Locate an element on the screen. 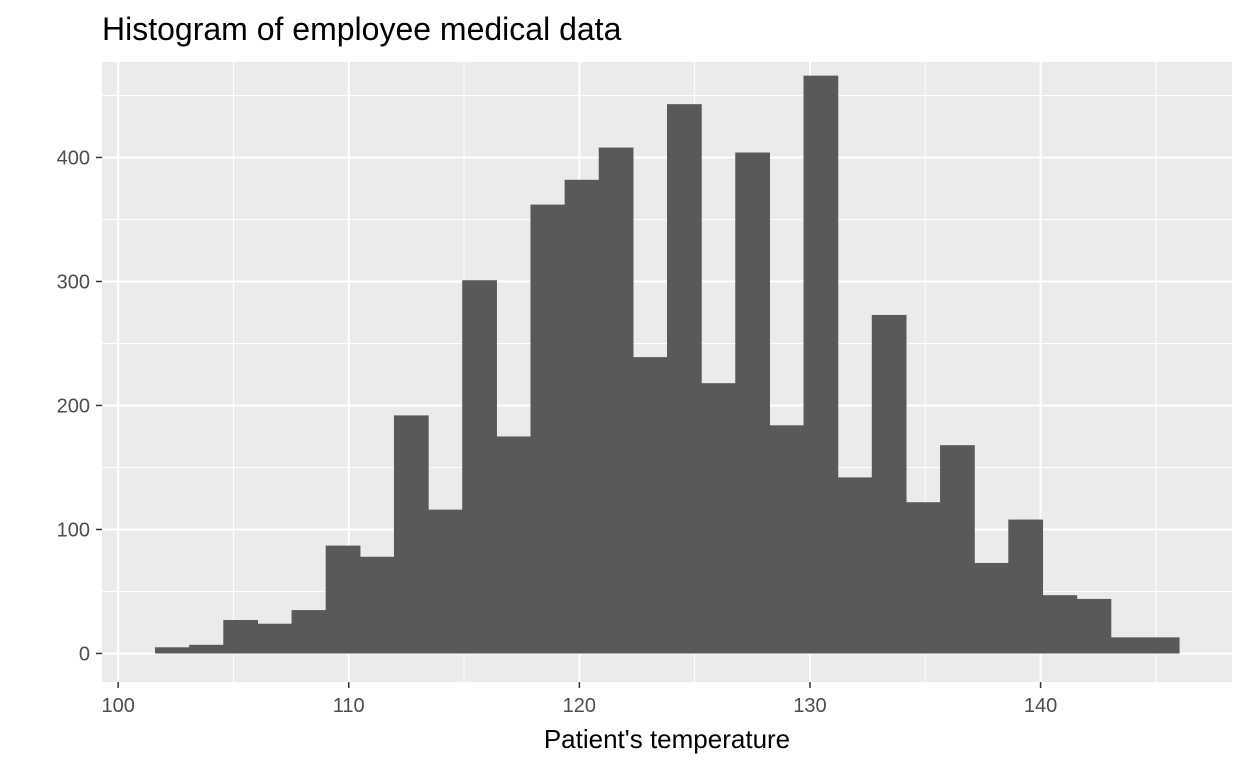 Image resolution: width=1248 pixels, height=768 pixels. x-tick-label: 100 is located at coordinates (117, 706).